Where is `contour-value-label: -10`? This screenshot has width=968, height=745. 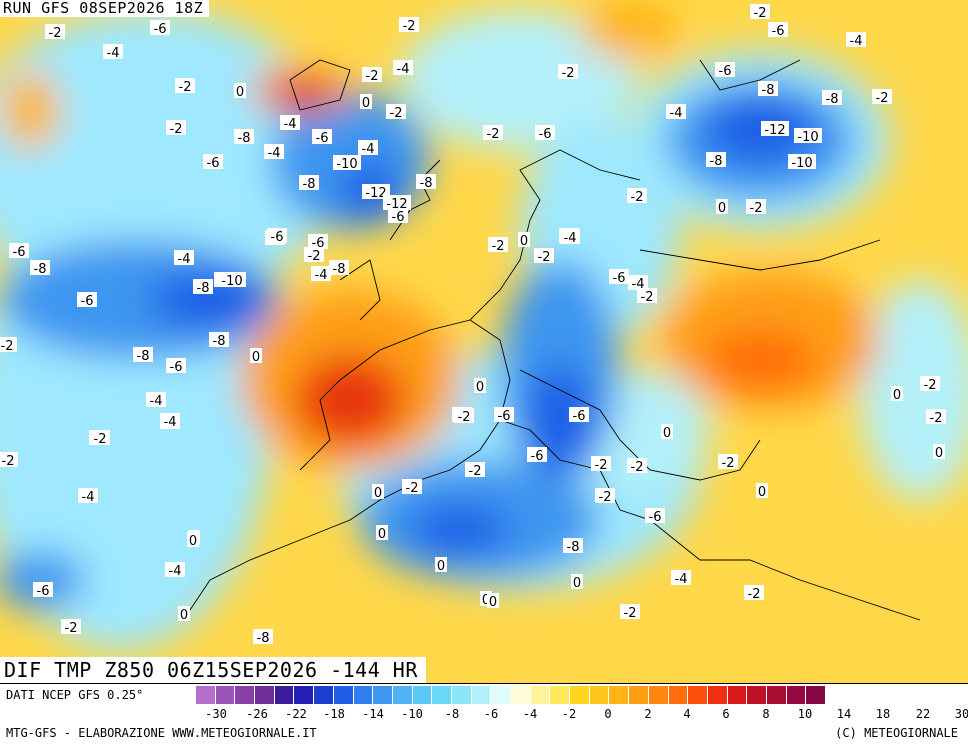
contour-value-label: -10 is located at coordinates (808, 136).